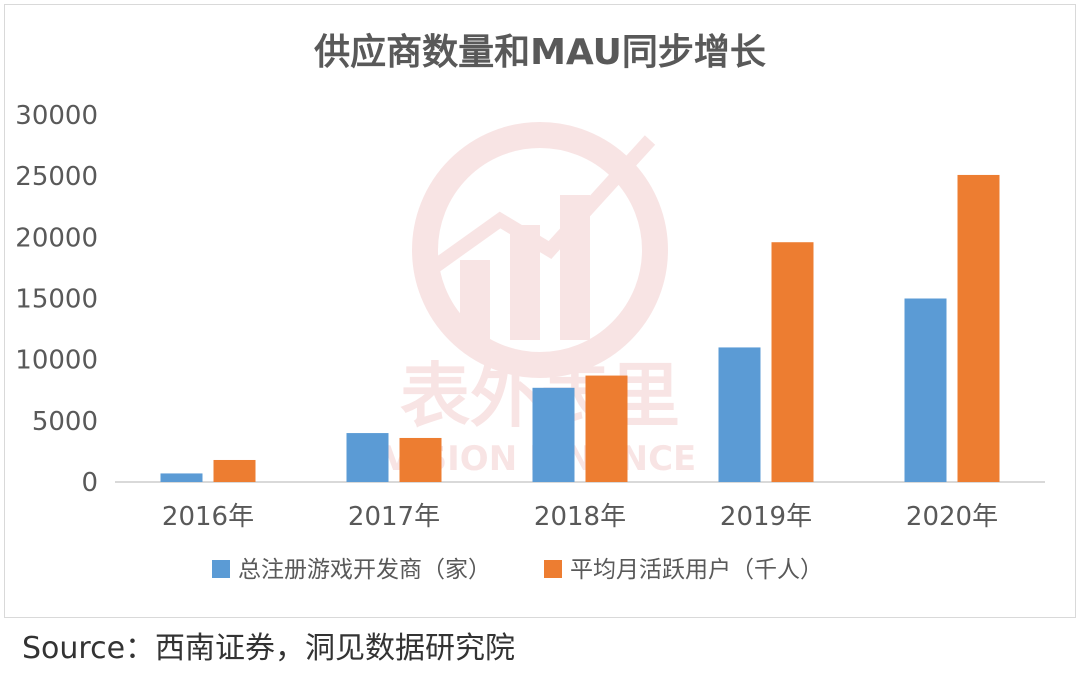 Image resolution: width=1080 pixels, height=680 pixels. I want to click on chart-title: 供应商数量和MAU同步增长, so click(540, 52).